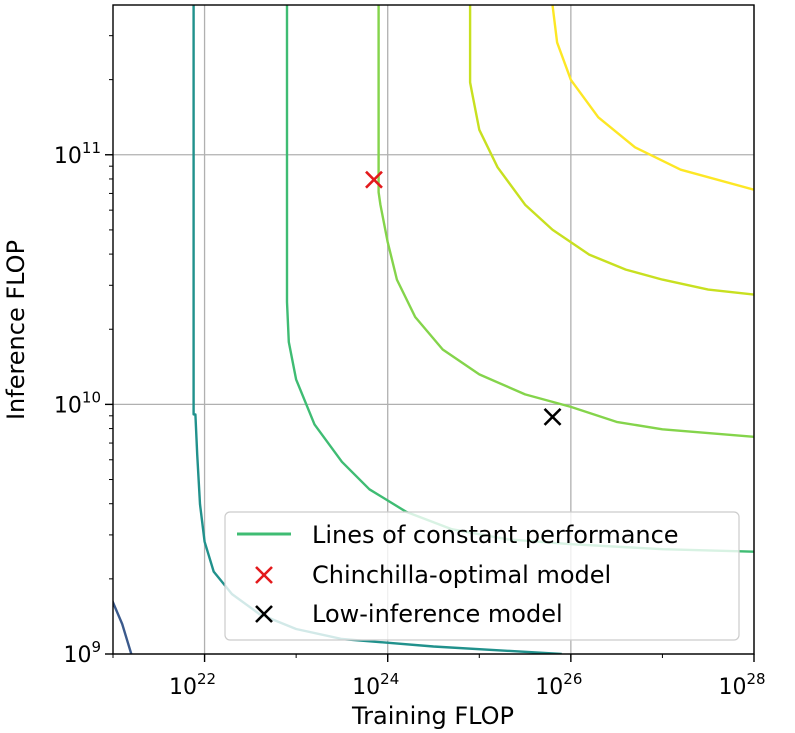 The height and width of the screenshot is (733, 795). I want to click on legend-marker-low-inference, so click(264, 614).